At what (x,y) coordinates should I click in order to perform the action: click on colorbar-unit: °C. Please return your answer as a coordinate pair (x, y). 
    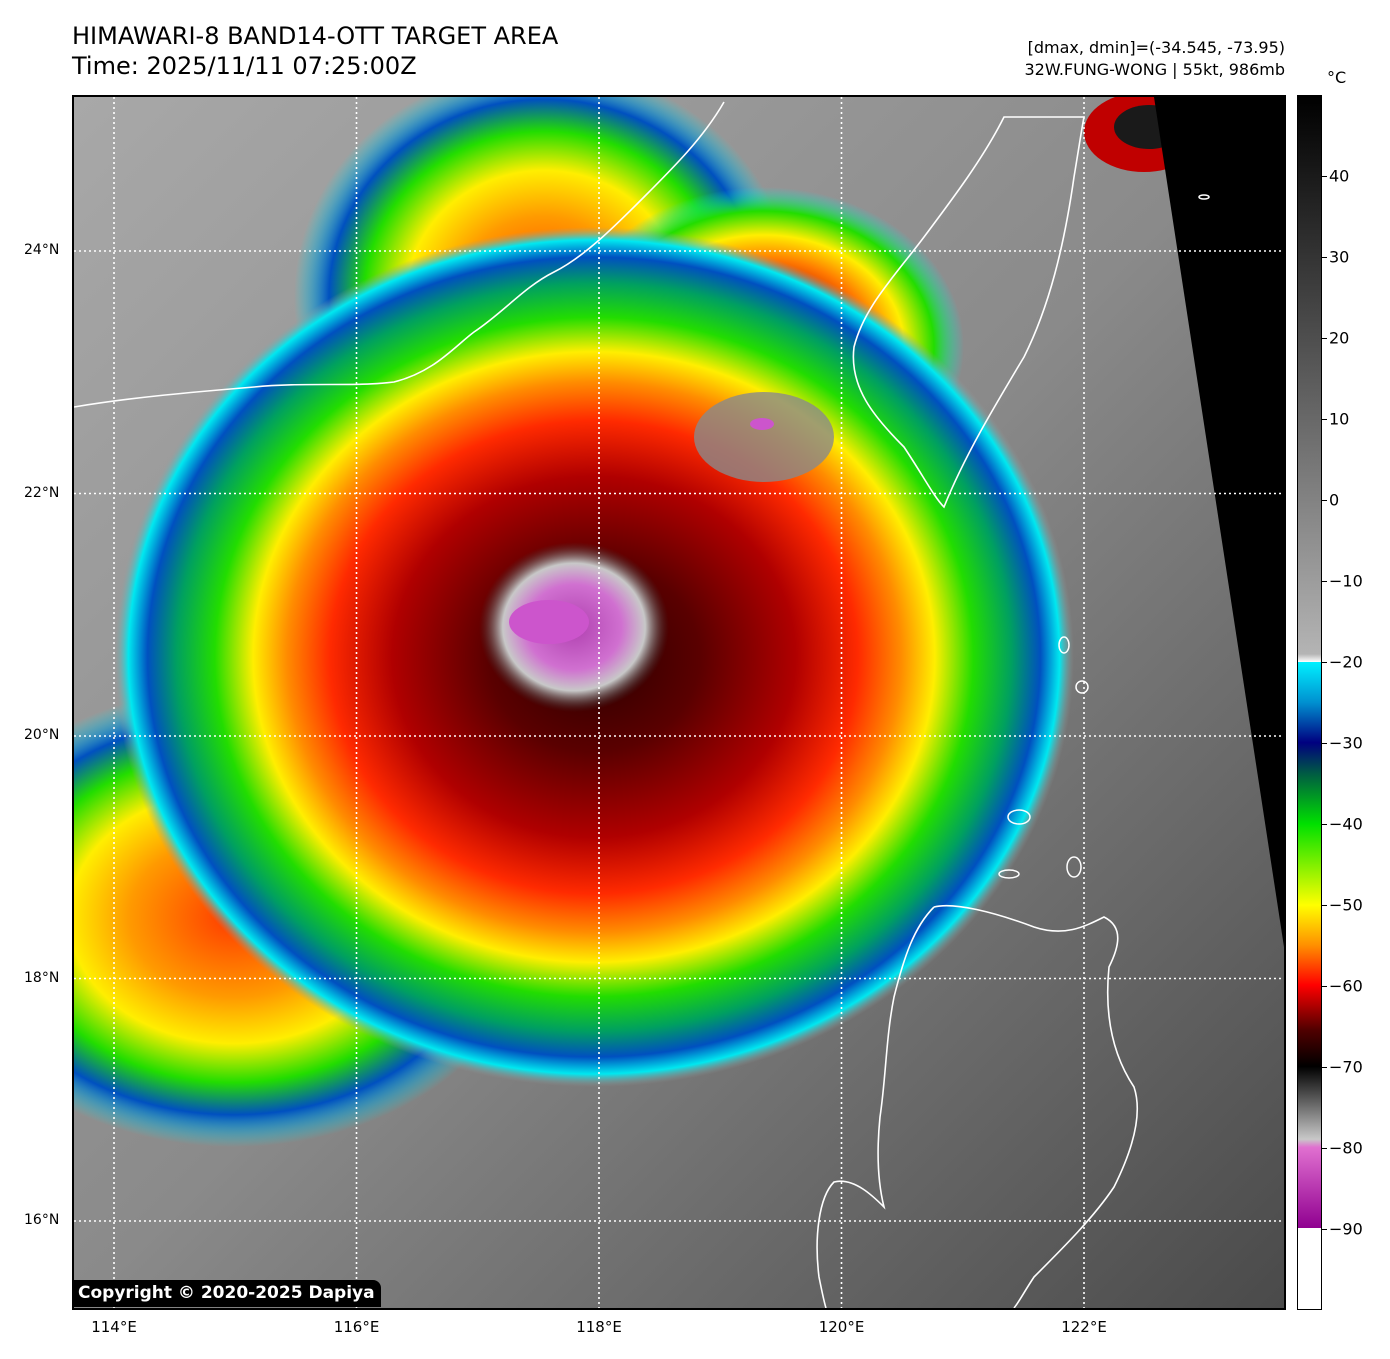
    Looking at the image, I should click on (1337, 77).